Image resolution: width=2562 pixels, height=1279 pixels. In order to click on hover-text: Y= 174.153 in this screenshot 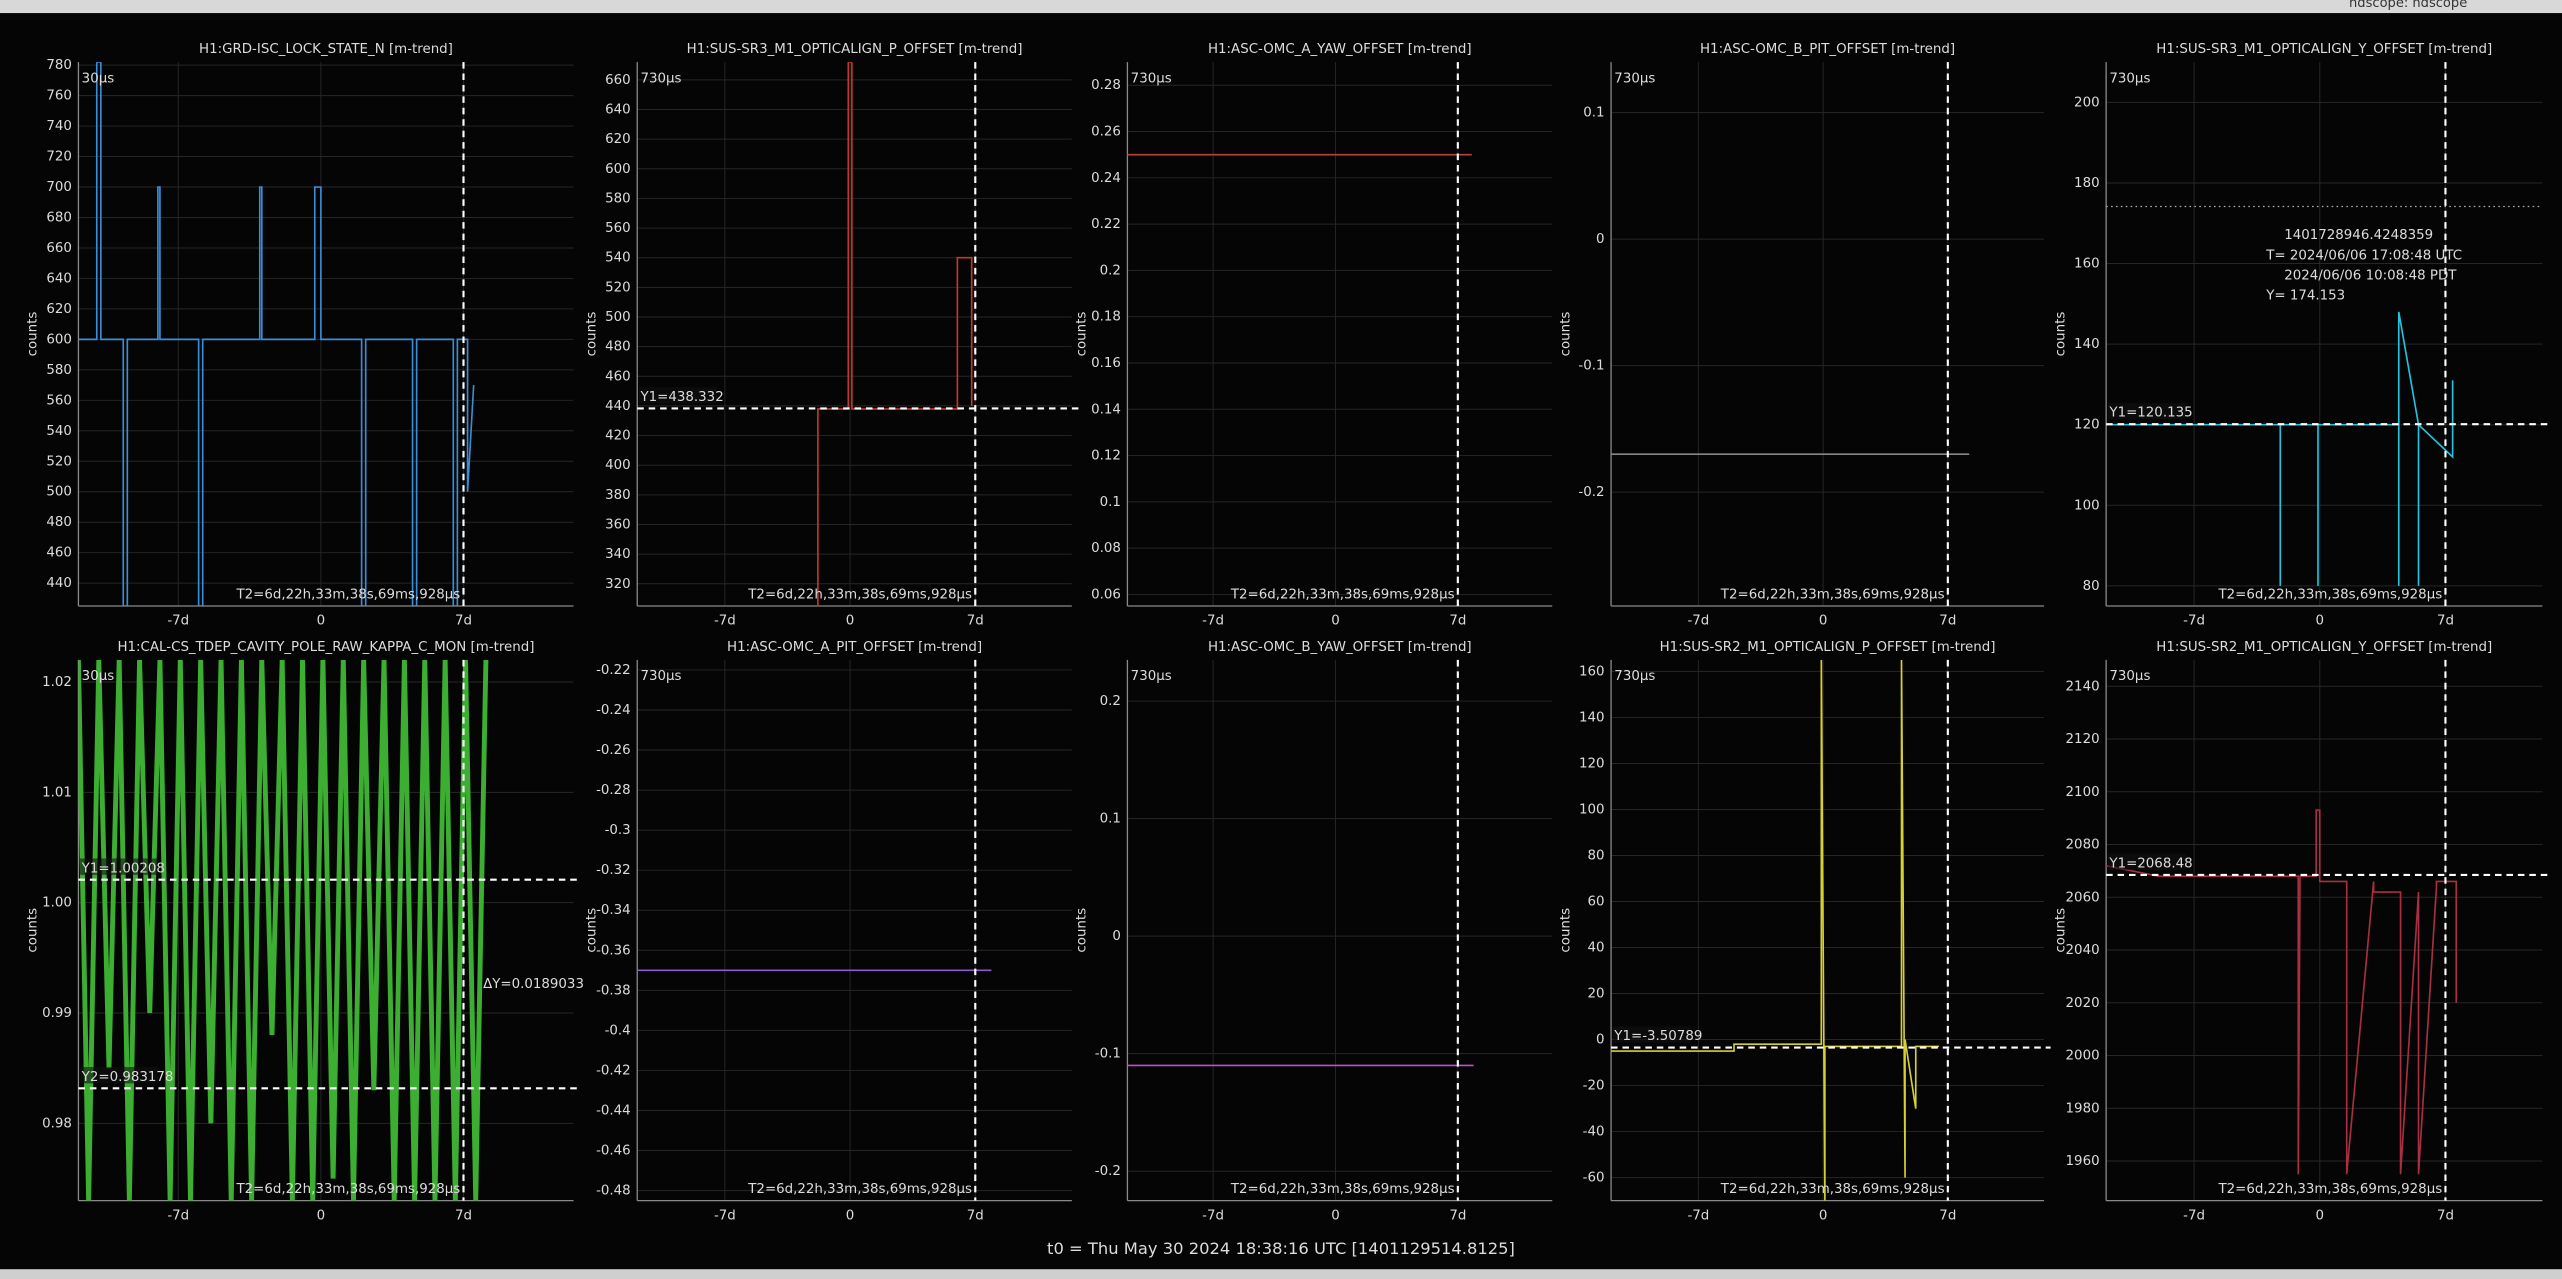, I will do `click(2305, 295)`.